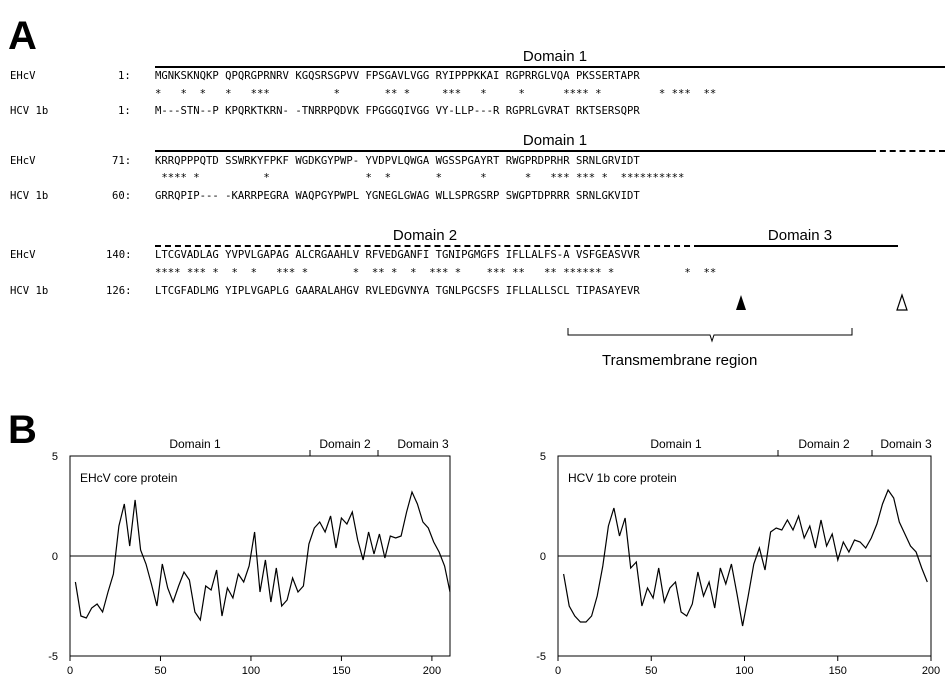 The image size is (946, 681). I want to click on domain3-label: Domain 3, so click(800, 235).